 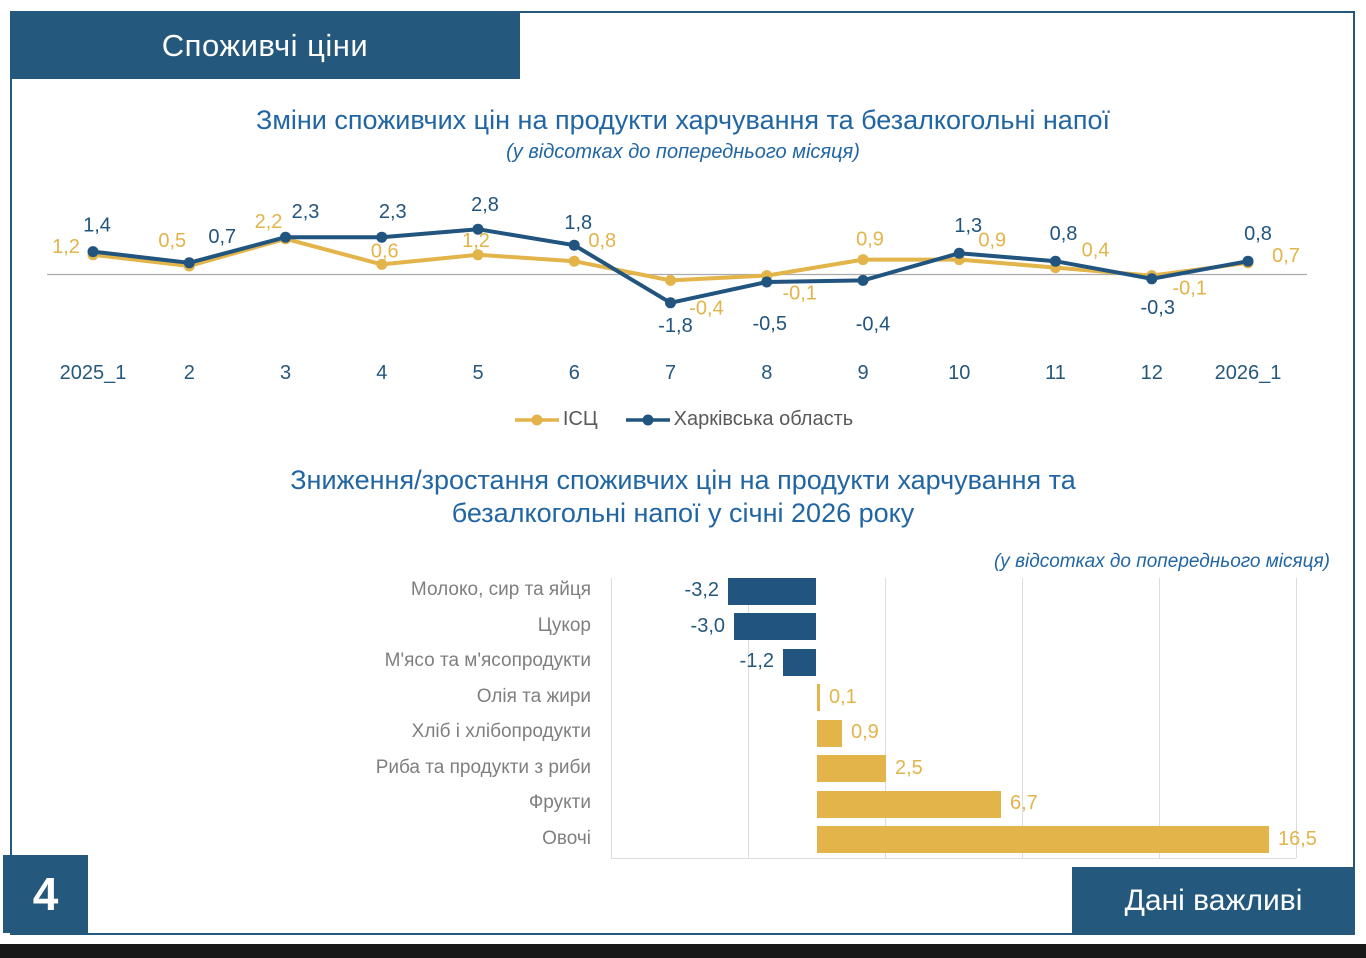 I want to click on bar-value-label: 16,5, so click(x=1297, y=838).